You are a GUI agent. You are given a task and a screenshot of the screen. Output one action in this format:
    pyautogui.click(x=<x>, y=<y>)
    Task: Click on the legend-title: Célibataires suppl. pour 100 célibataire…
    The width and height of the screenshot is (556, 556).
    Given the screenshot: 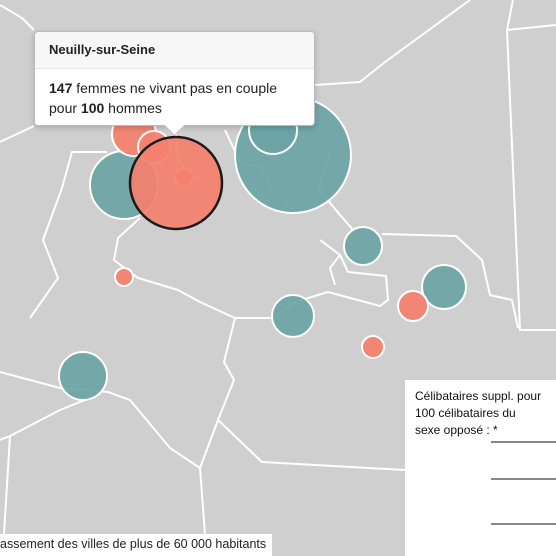 What is the action you would take?
    pyautogui.click(x=478, y=413)
    